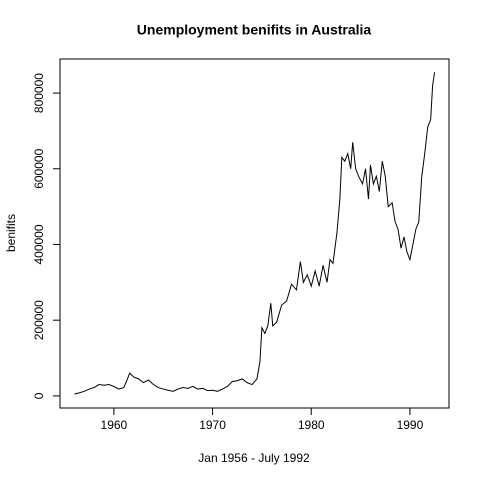 The width and height of the screenshot is (480, 480). What do you see at coordinates (39, 244) in the screenshot?
I see `y-tick-label: 400000` at bounding box center [39, 244].